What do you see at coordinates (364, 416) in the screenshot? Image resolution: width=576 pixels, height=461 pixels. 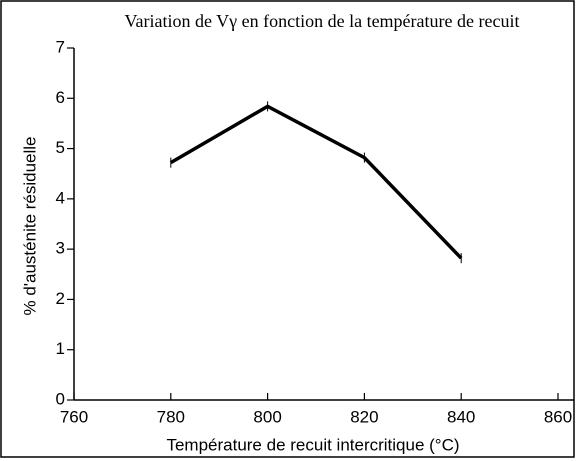 I see `x-tick-label: 820` at bounding box center [364, 416].